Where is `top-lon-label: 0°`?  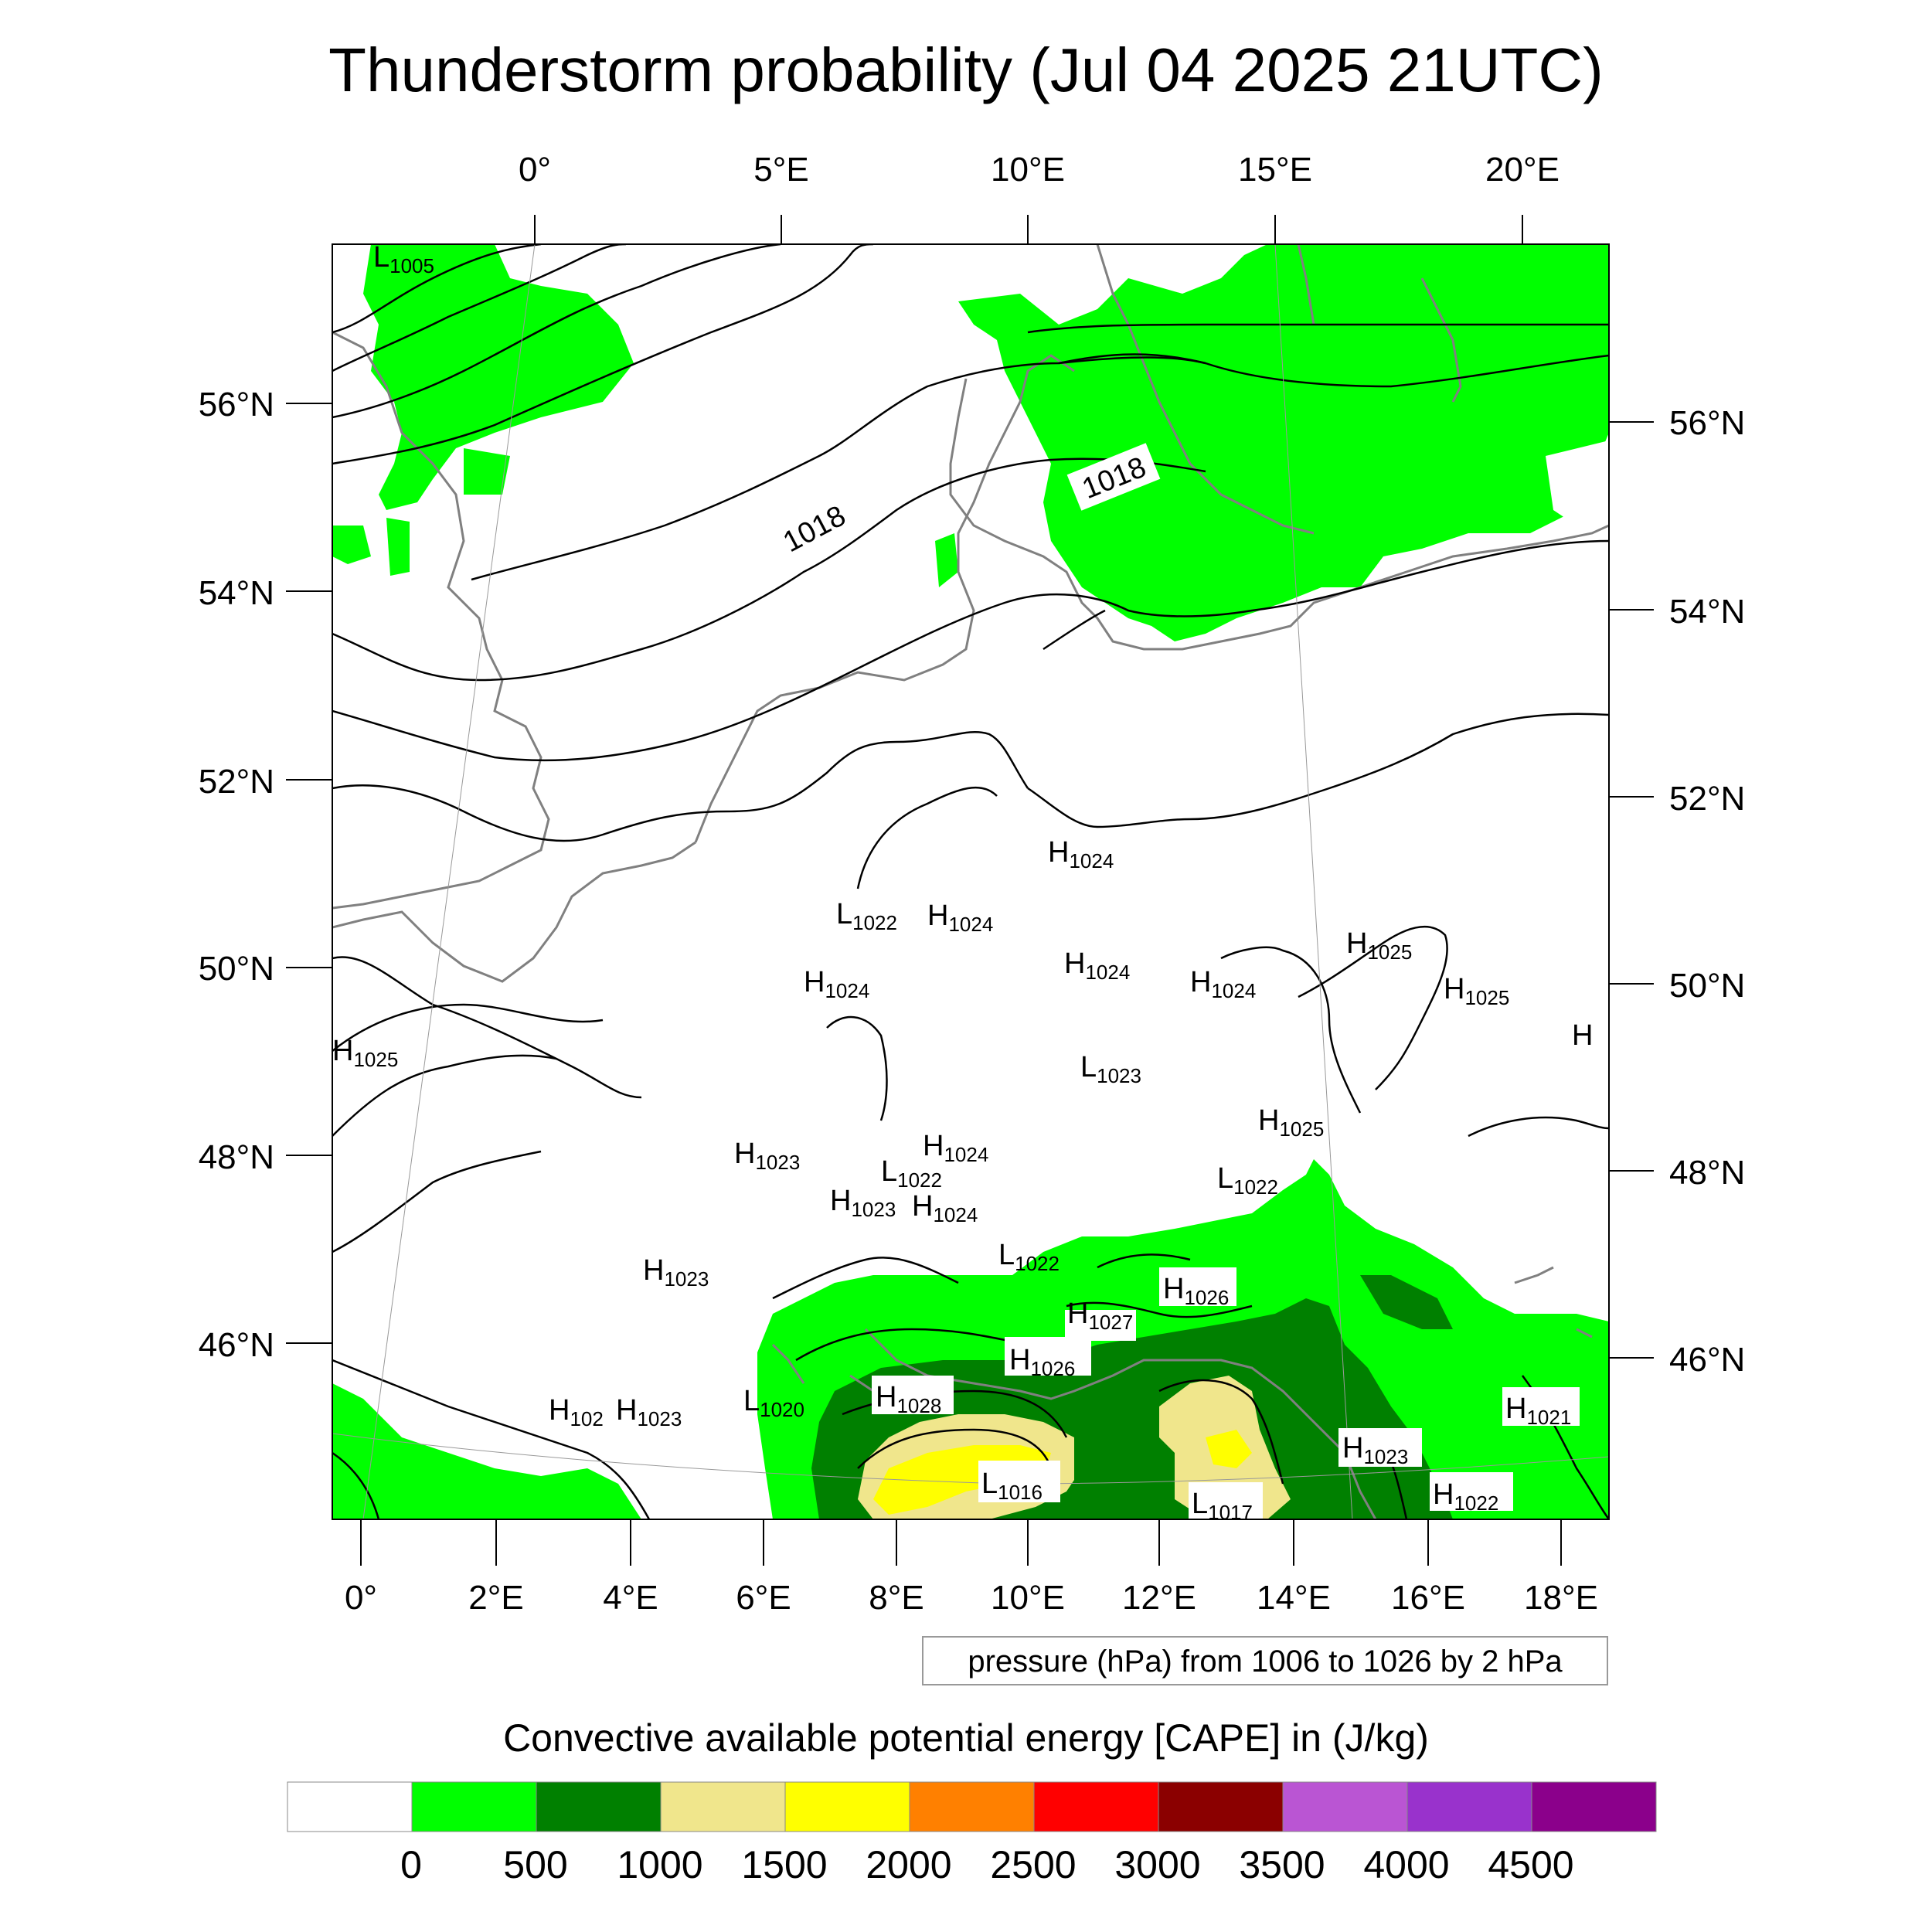
top-lon-label: 0° is located at coordinates (535, 170).